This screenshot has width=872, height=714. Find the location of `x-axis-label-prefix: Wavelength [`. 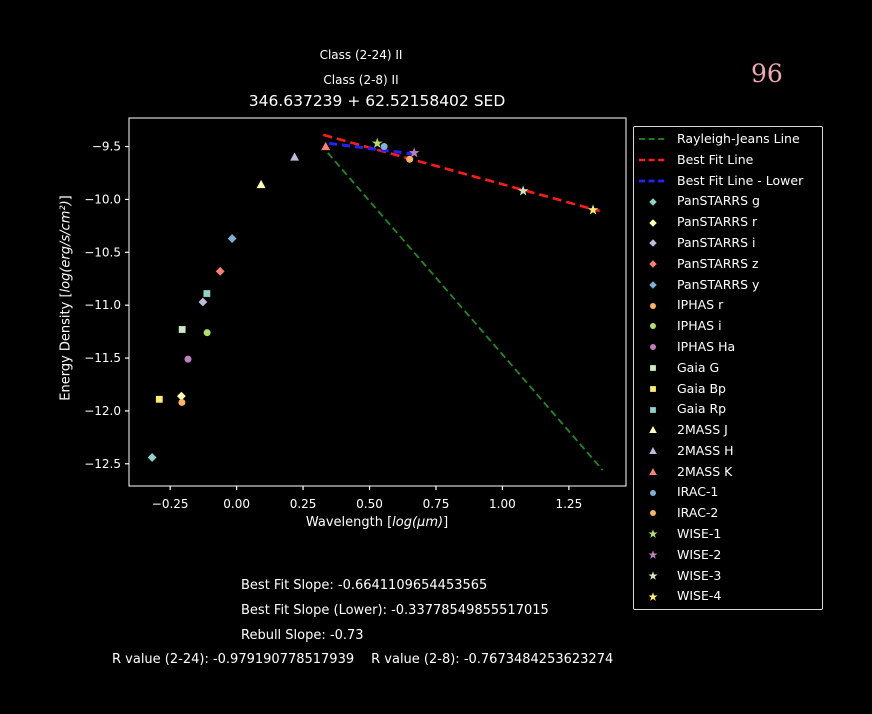

x-axis-label-prefix: Wavelength [ is located at coordinates (349, 522).